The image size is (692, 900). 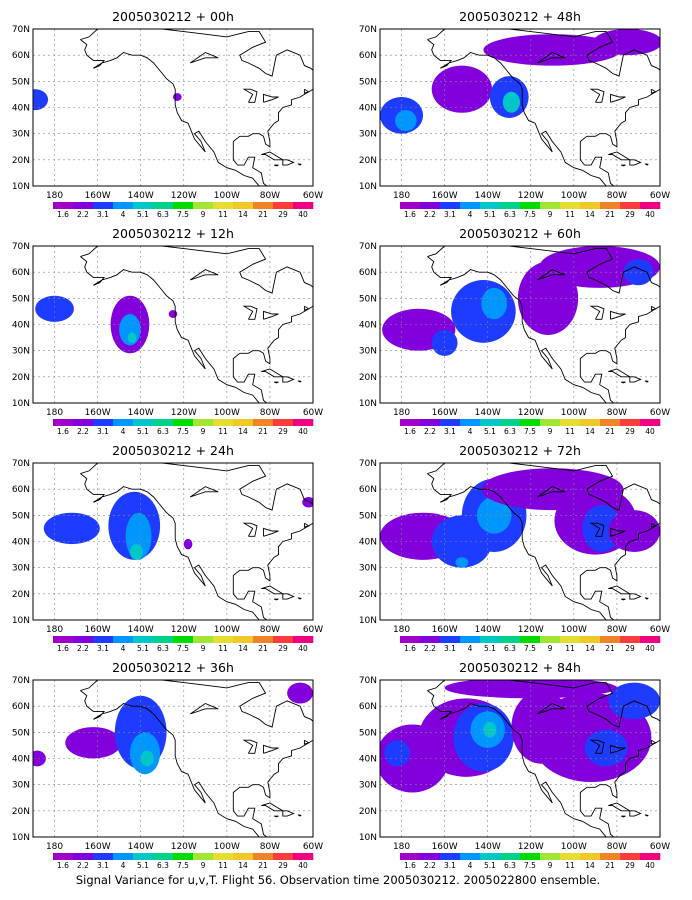 I want to click on y-tick-label: 20N, so click(x=368, y=812).